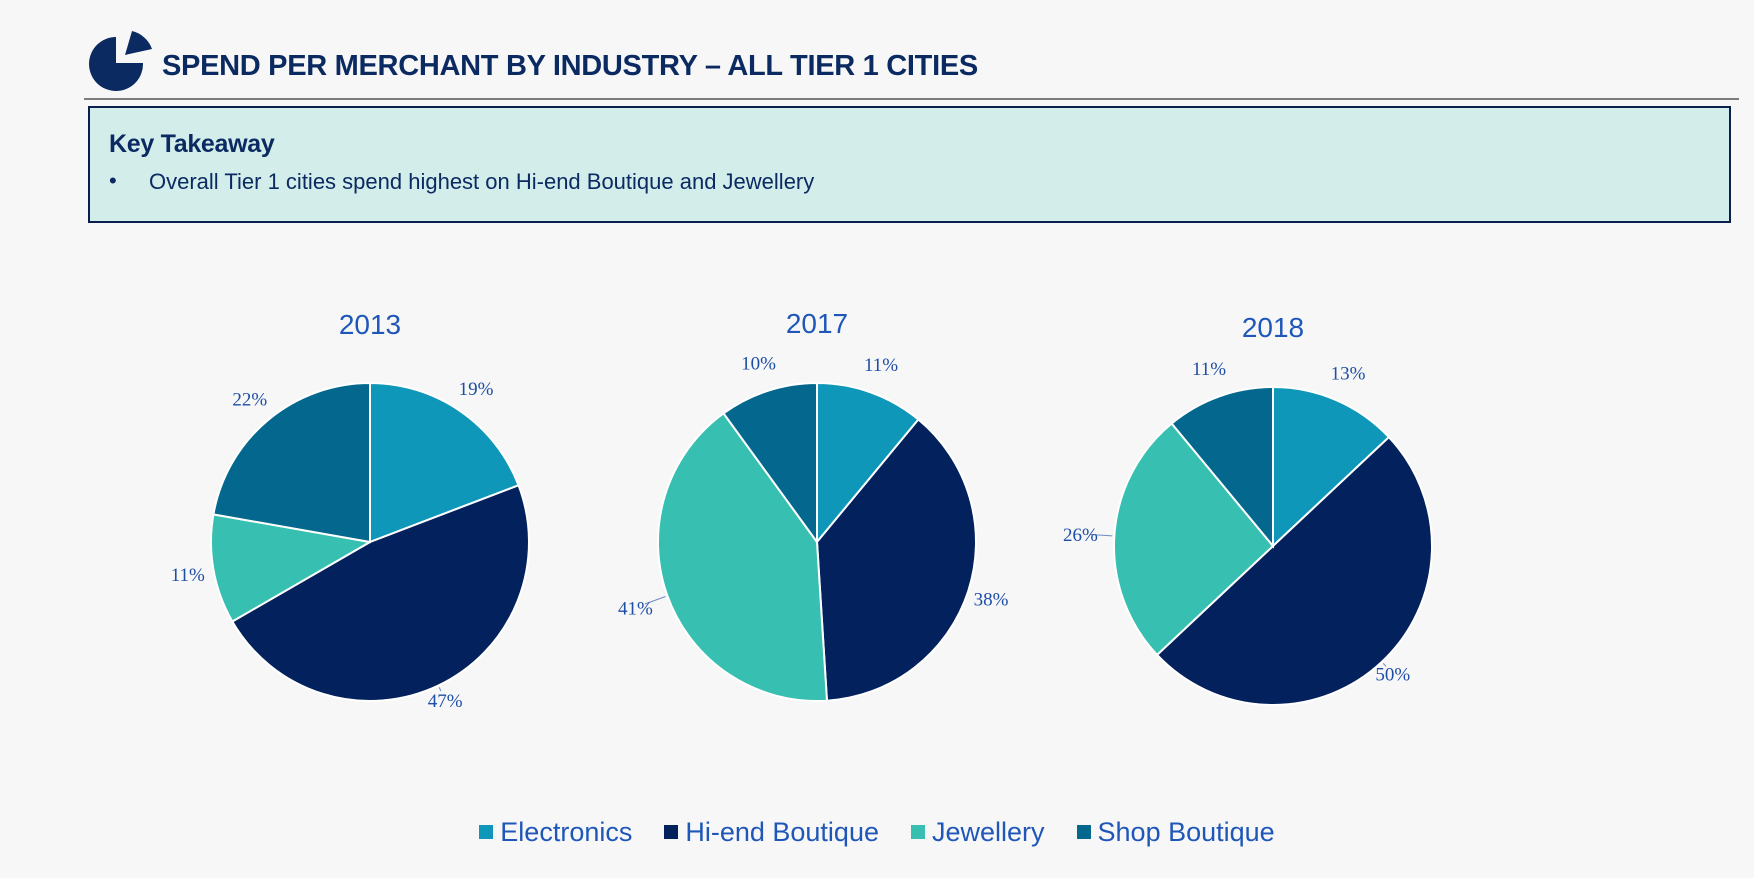  Describe the element at coordinates (370, 324) in the screenshot. I see `chart-title: 2013` at that location.